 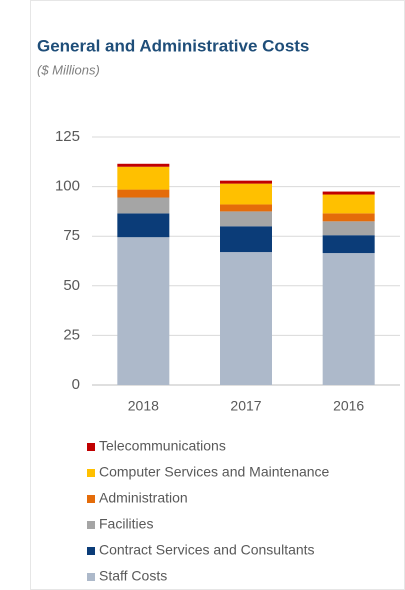 What do you see at coordinates (67, 136) in the screenshot?
I see `y-tick-label: 125` at bounding box center [67, 136].